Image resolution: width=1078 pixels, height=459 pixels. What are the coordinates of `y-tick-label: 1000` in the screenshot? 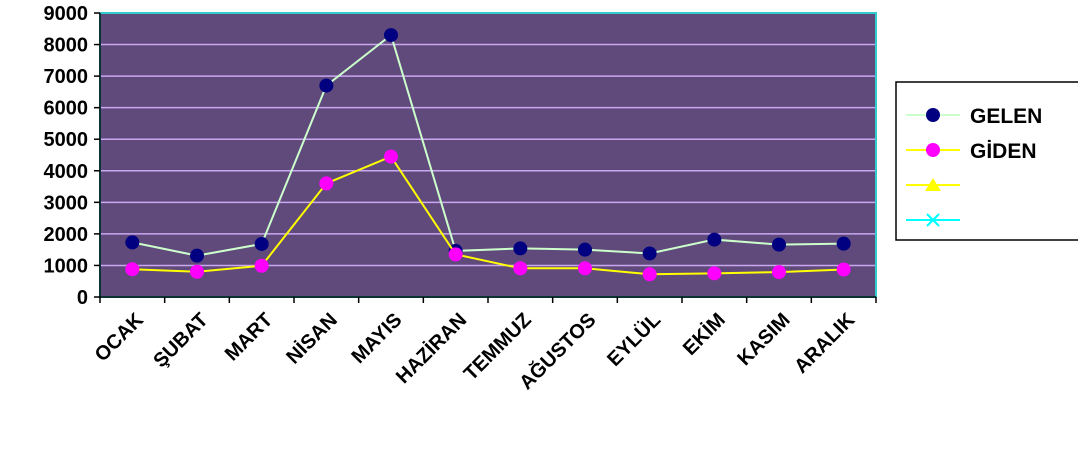 It's located at (66, 266).